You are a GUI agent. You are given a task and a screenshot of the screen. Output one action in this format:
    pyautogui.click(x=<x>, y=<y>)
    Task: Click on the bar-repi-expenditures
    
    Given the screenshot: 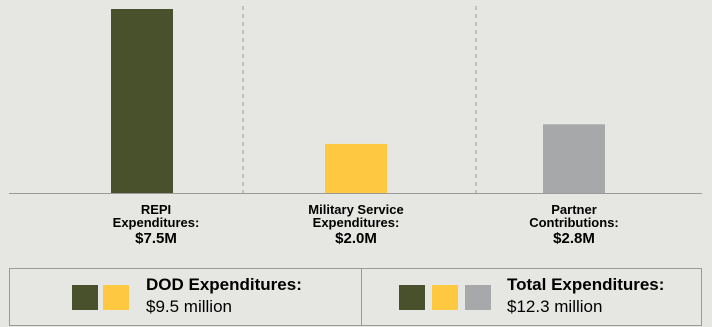 What is the action you would take?
    pyautogui.click(x=142, y=101)
    